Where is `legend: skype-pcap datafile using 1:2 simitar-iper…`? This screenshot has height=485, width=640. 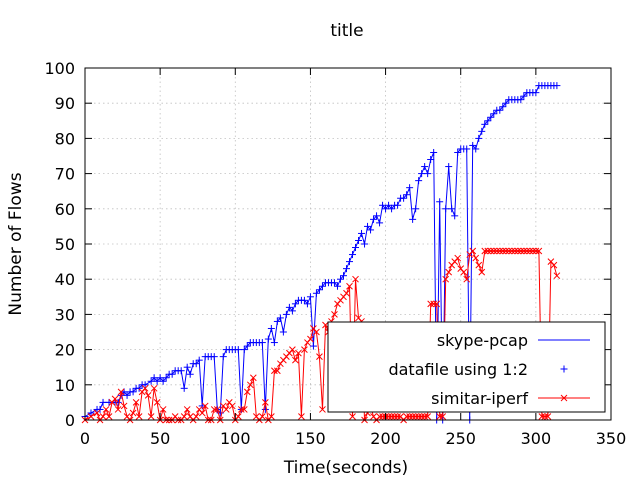 legend: skype-pcap datafile using 1:2 simitar-iper… is located at coordinates (466, 367).